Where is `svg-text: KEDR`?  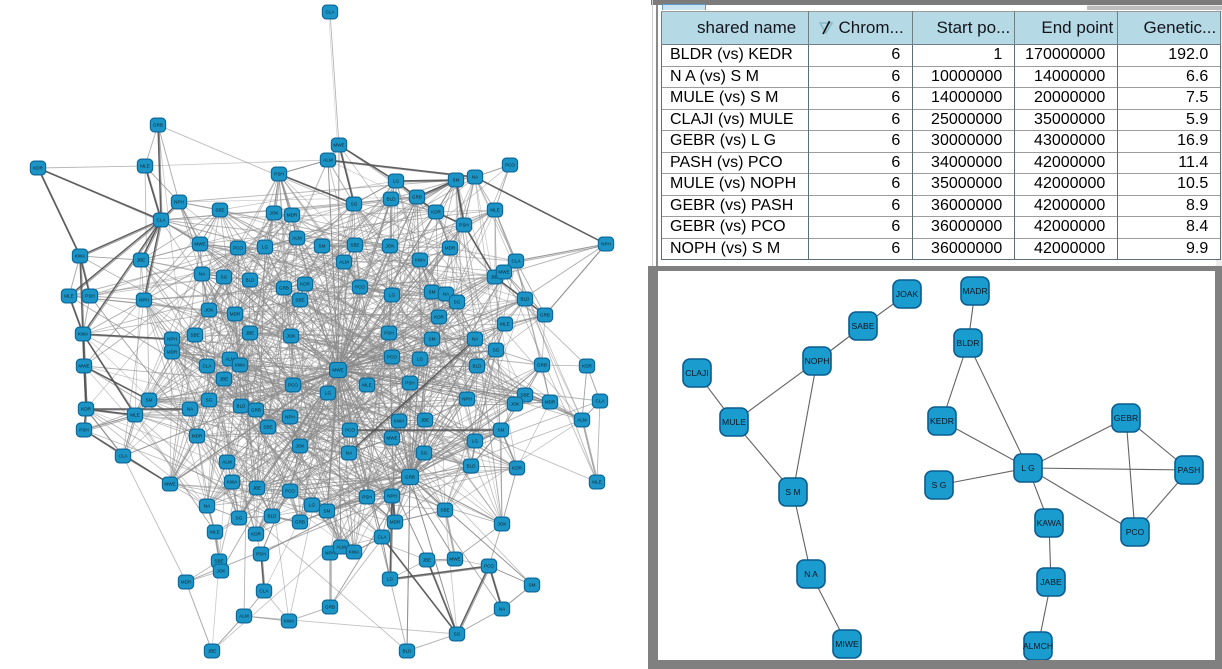 svg-text: KEDR is located at coordinates (942, 421).